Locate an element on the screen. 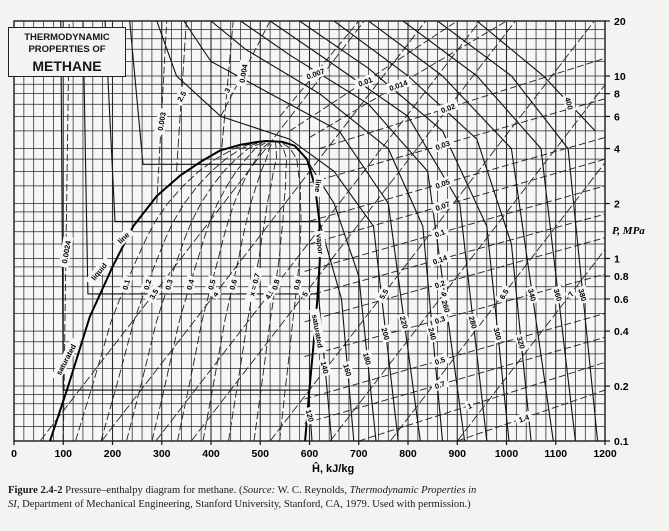 The width and height of the screenshot is (669, 531). quality-label-group: 0.4 is located at coordinates (190, 284).